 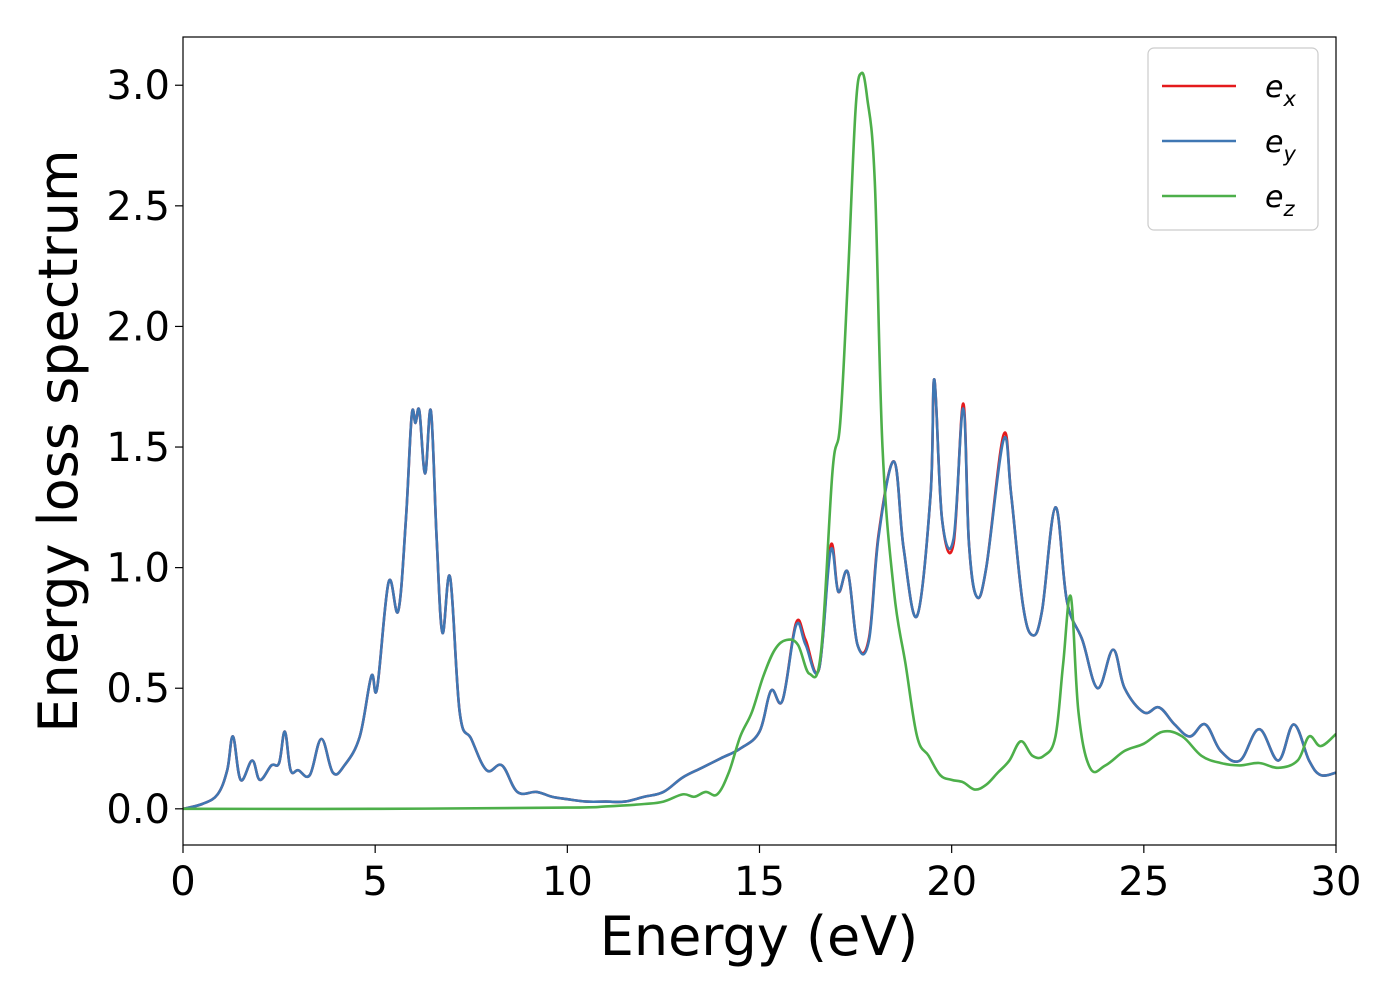 What do you see at coordinates (567, 882) in the screenshot?
I see `x-tick-label: 10` at bounding box center [567, 882].